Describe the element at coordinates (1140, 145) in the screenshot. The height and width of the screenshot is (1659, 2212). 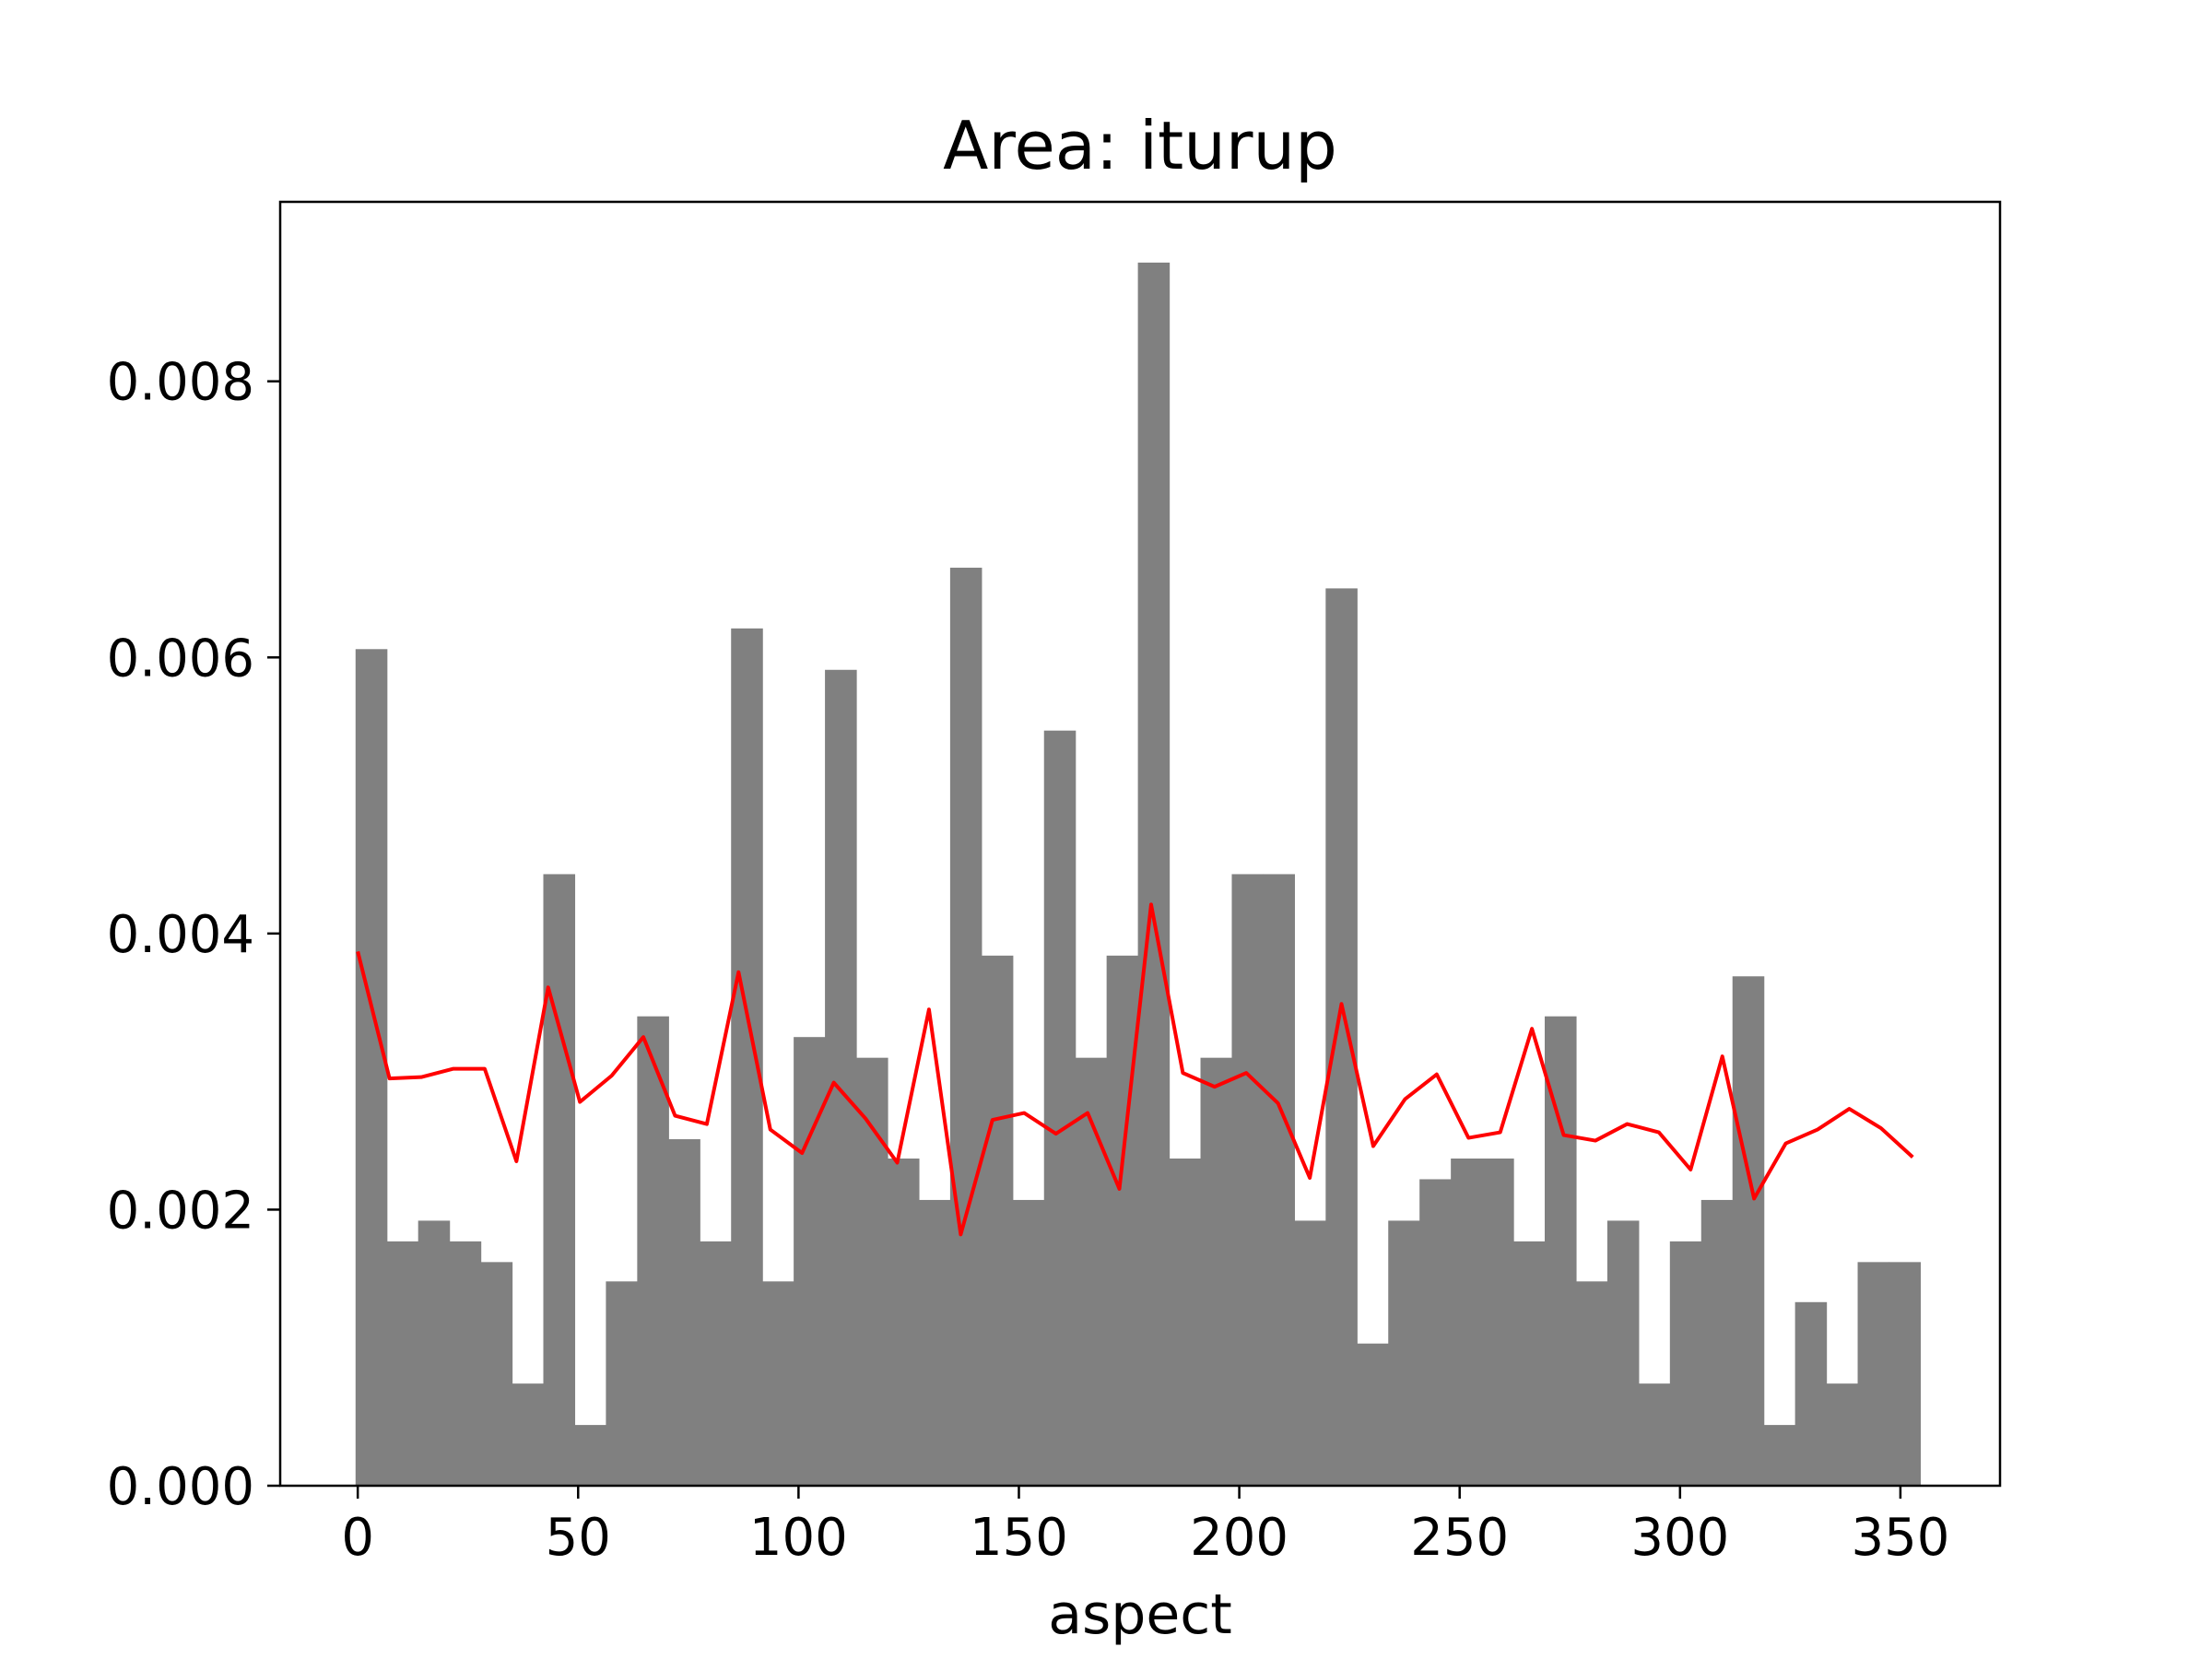
I see `chart-title: Area: iturup` at that location.